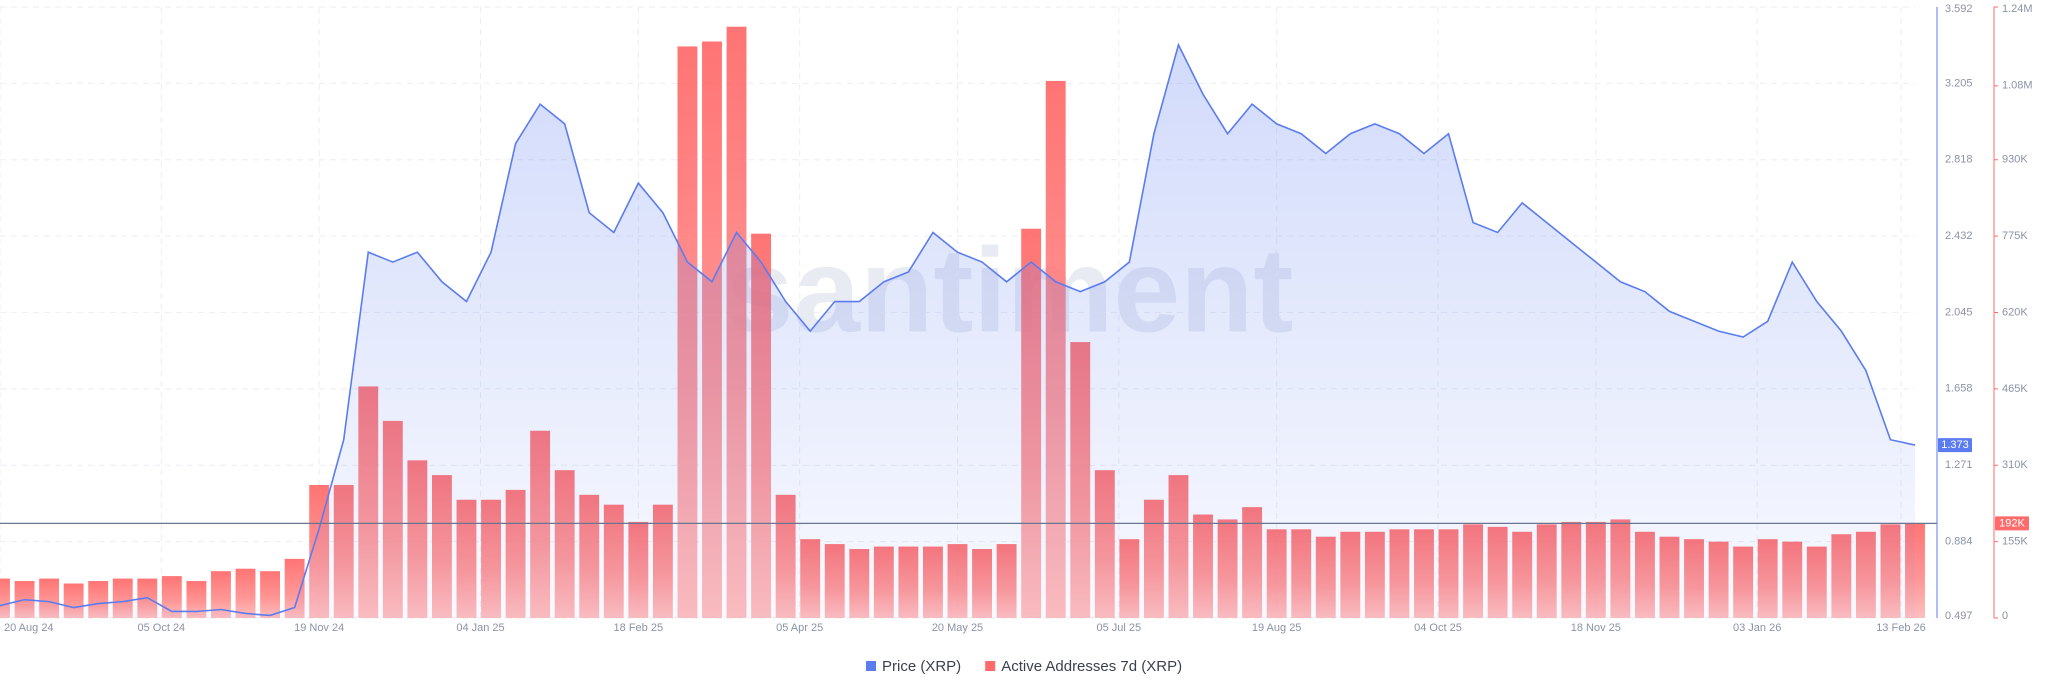 This screenshot has width=2048, height=693. Describe the element at coordinates (2015, 542) in the screenshot. I see `y2-tick-label: 155K` at that location.